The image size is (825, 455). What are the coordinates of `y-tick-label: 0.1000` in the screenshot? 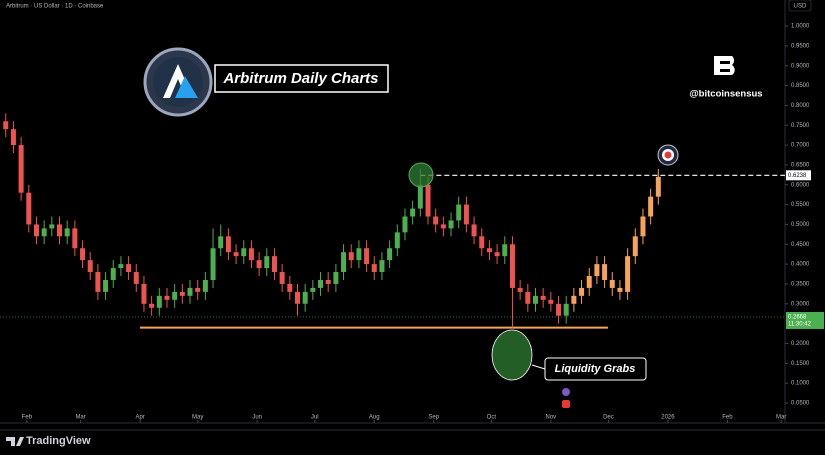 It's located at (800, 384).